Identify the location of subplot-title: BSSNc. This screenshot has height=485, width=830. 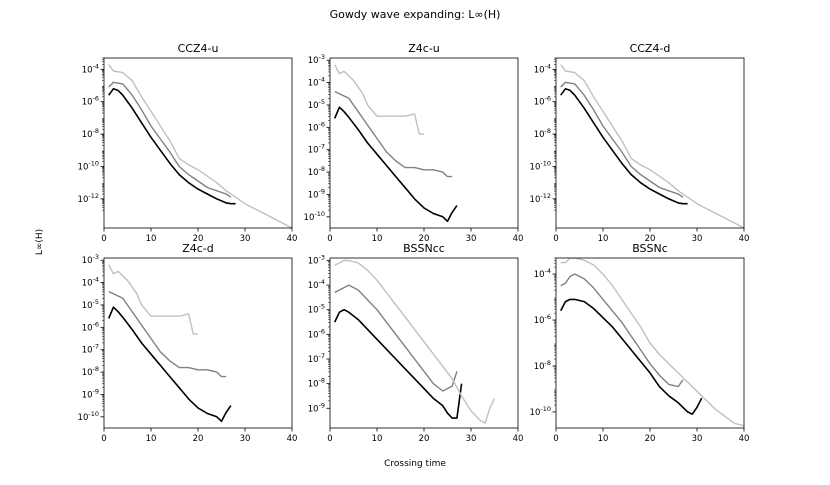
(650, 248).